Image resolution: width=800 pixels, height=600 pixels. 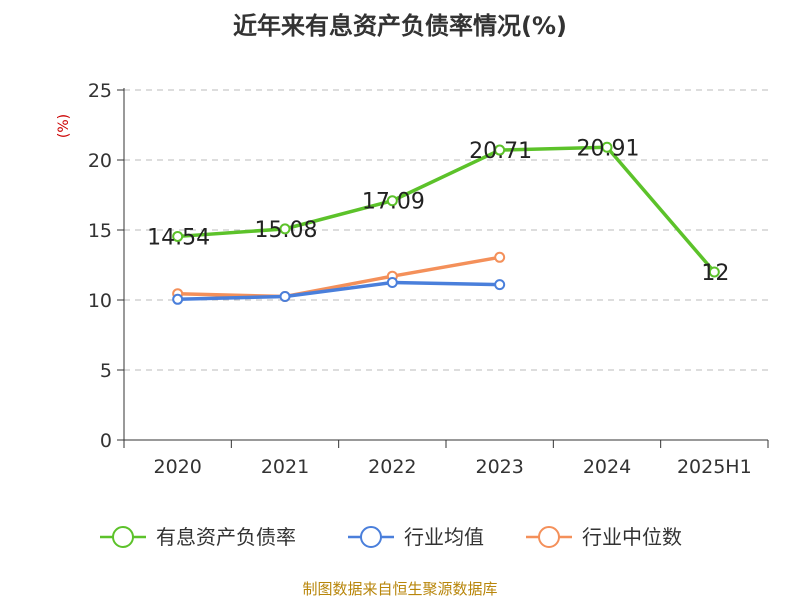 I want to click on chart-title: 近年来有息资产负债率情况(%), so click(x=400, y=26).